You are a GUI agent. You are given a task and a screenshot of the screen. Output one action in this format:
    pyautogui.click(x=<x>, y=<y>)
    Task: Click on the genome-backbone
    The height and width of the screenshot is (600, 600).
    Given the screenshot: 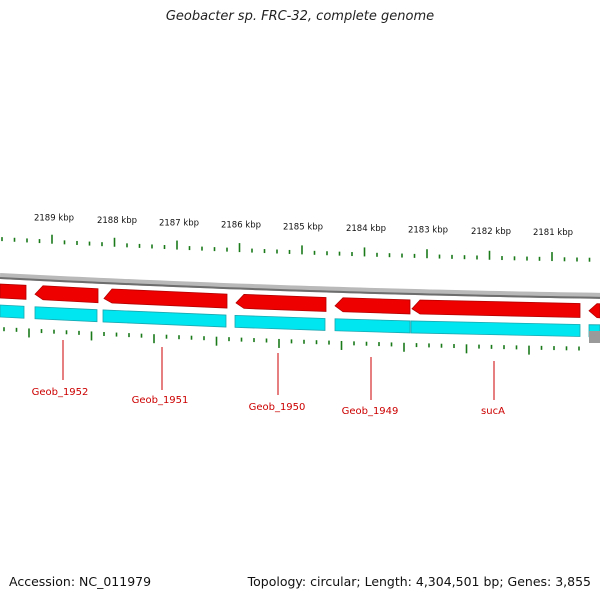 What is the action you would take?
    pyautogui.click(x=300, y=286)
    